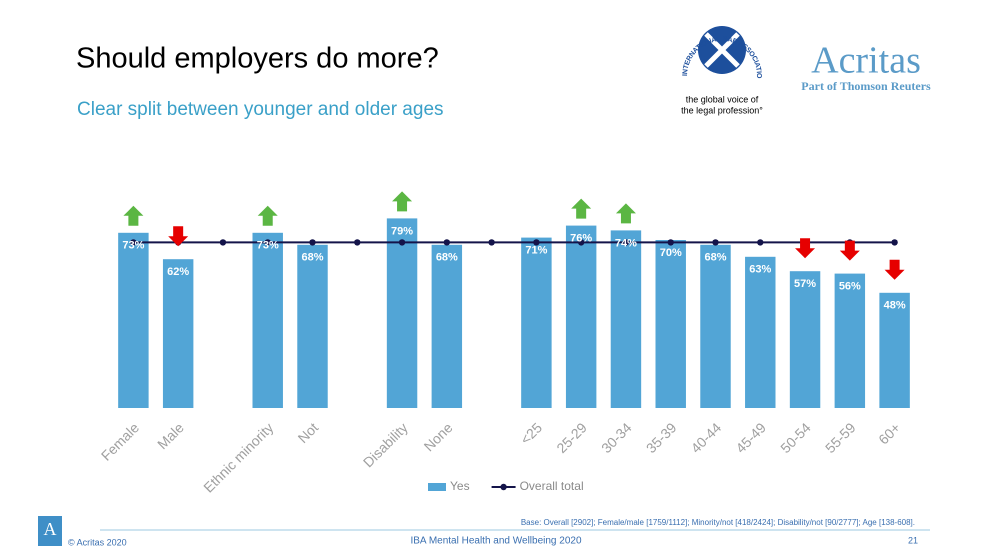 This screenshot has height=559, width=993. I want to click on x-tick-label: Not, so click(308, 432).